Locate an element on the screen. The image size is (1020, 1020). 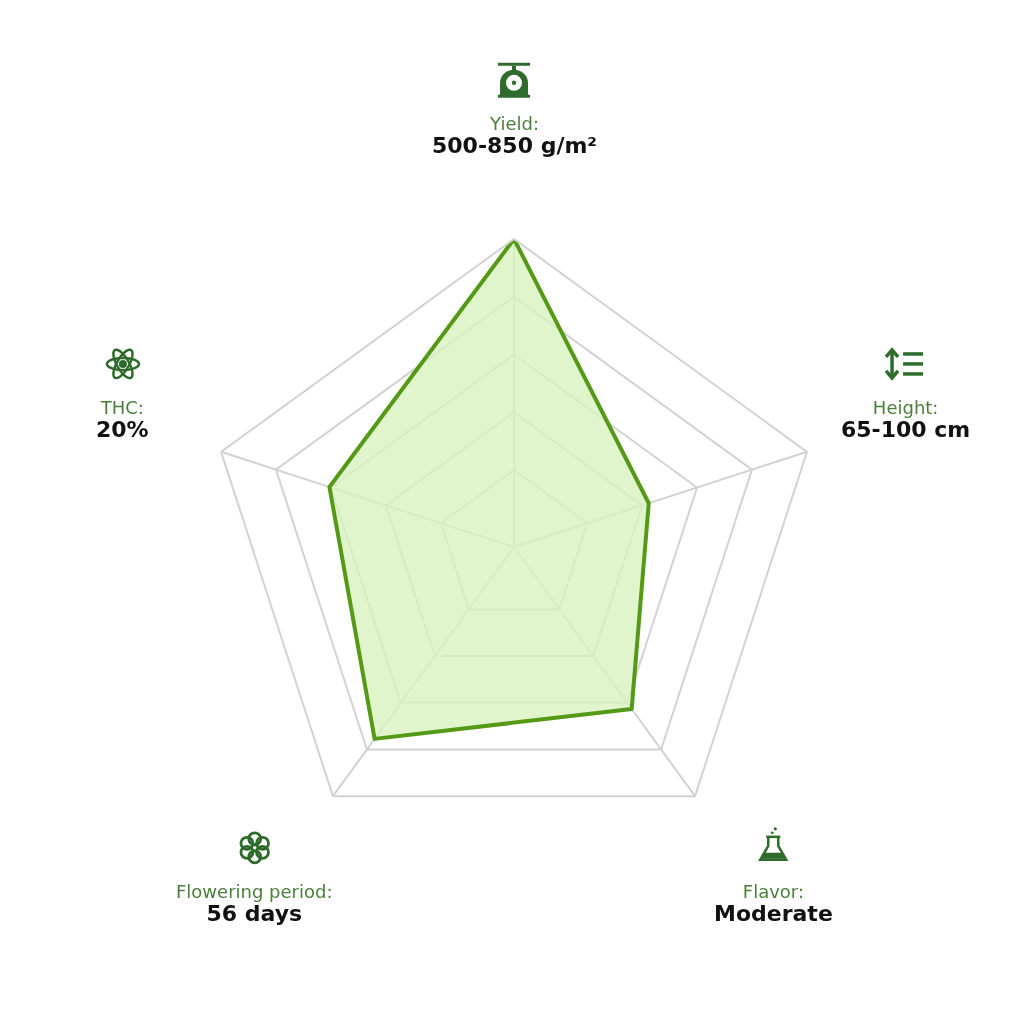
spoke-label: Flavor: Moderate is located at coordinates (773, 904).